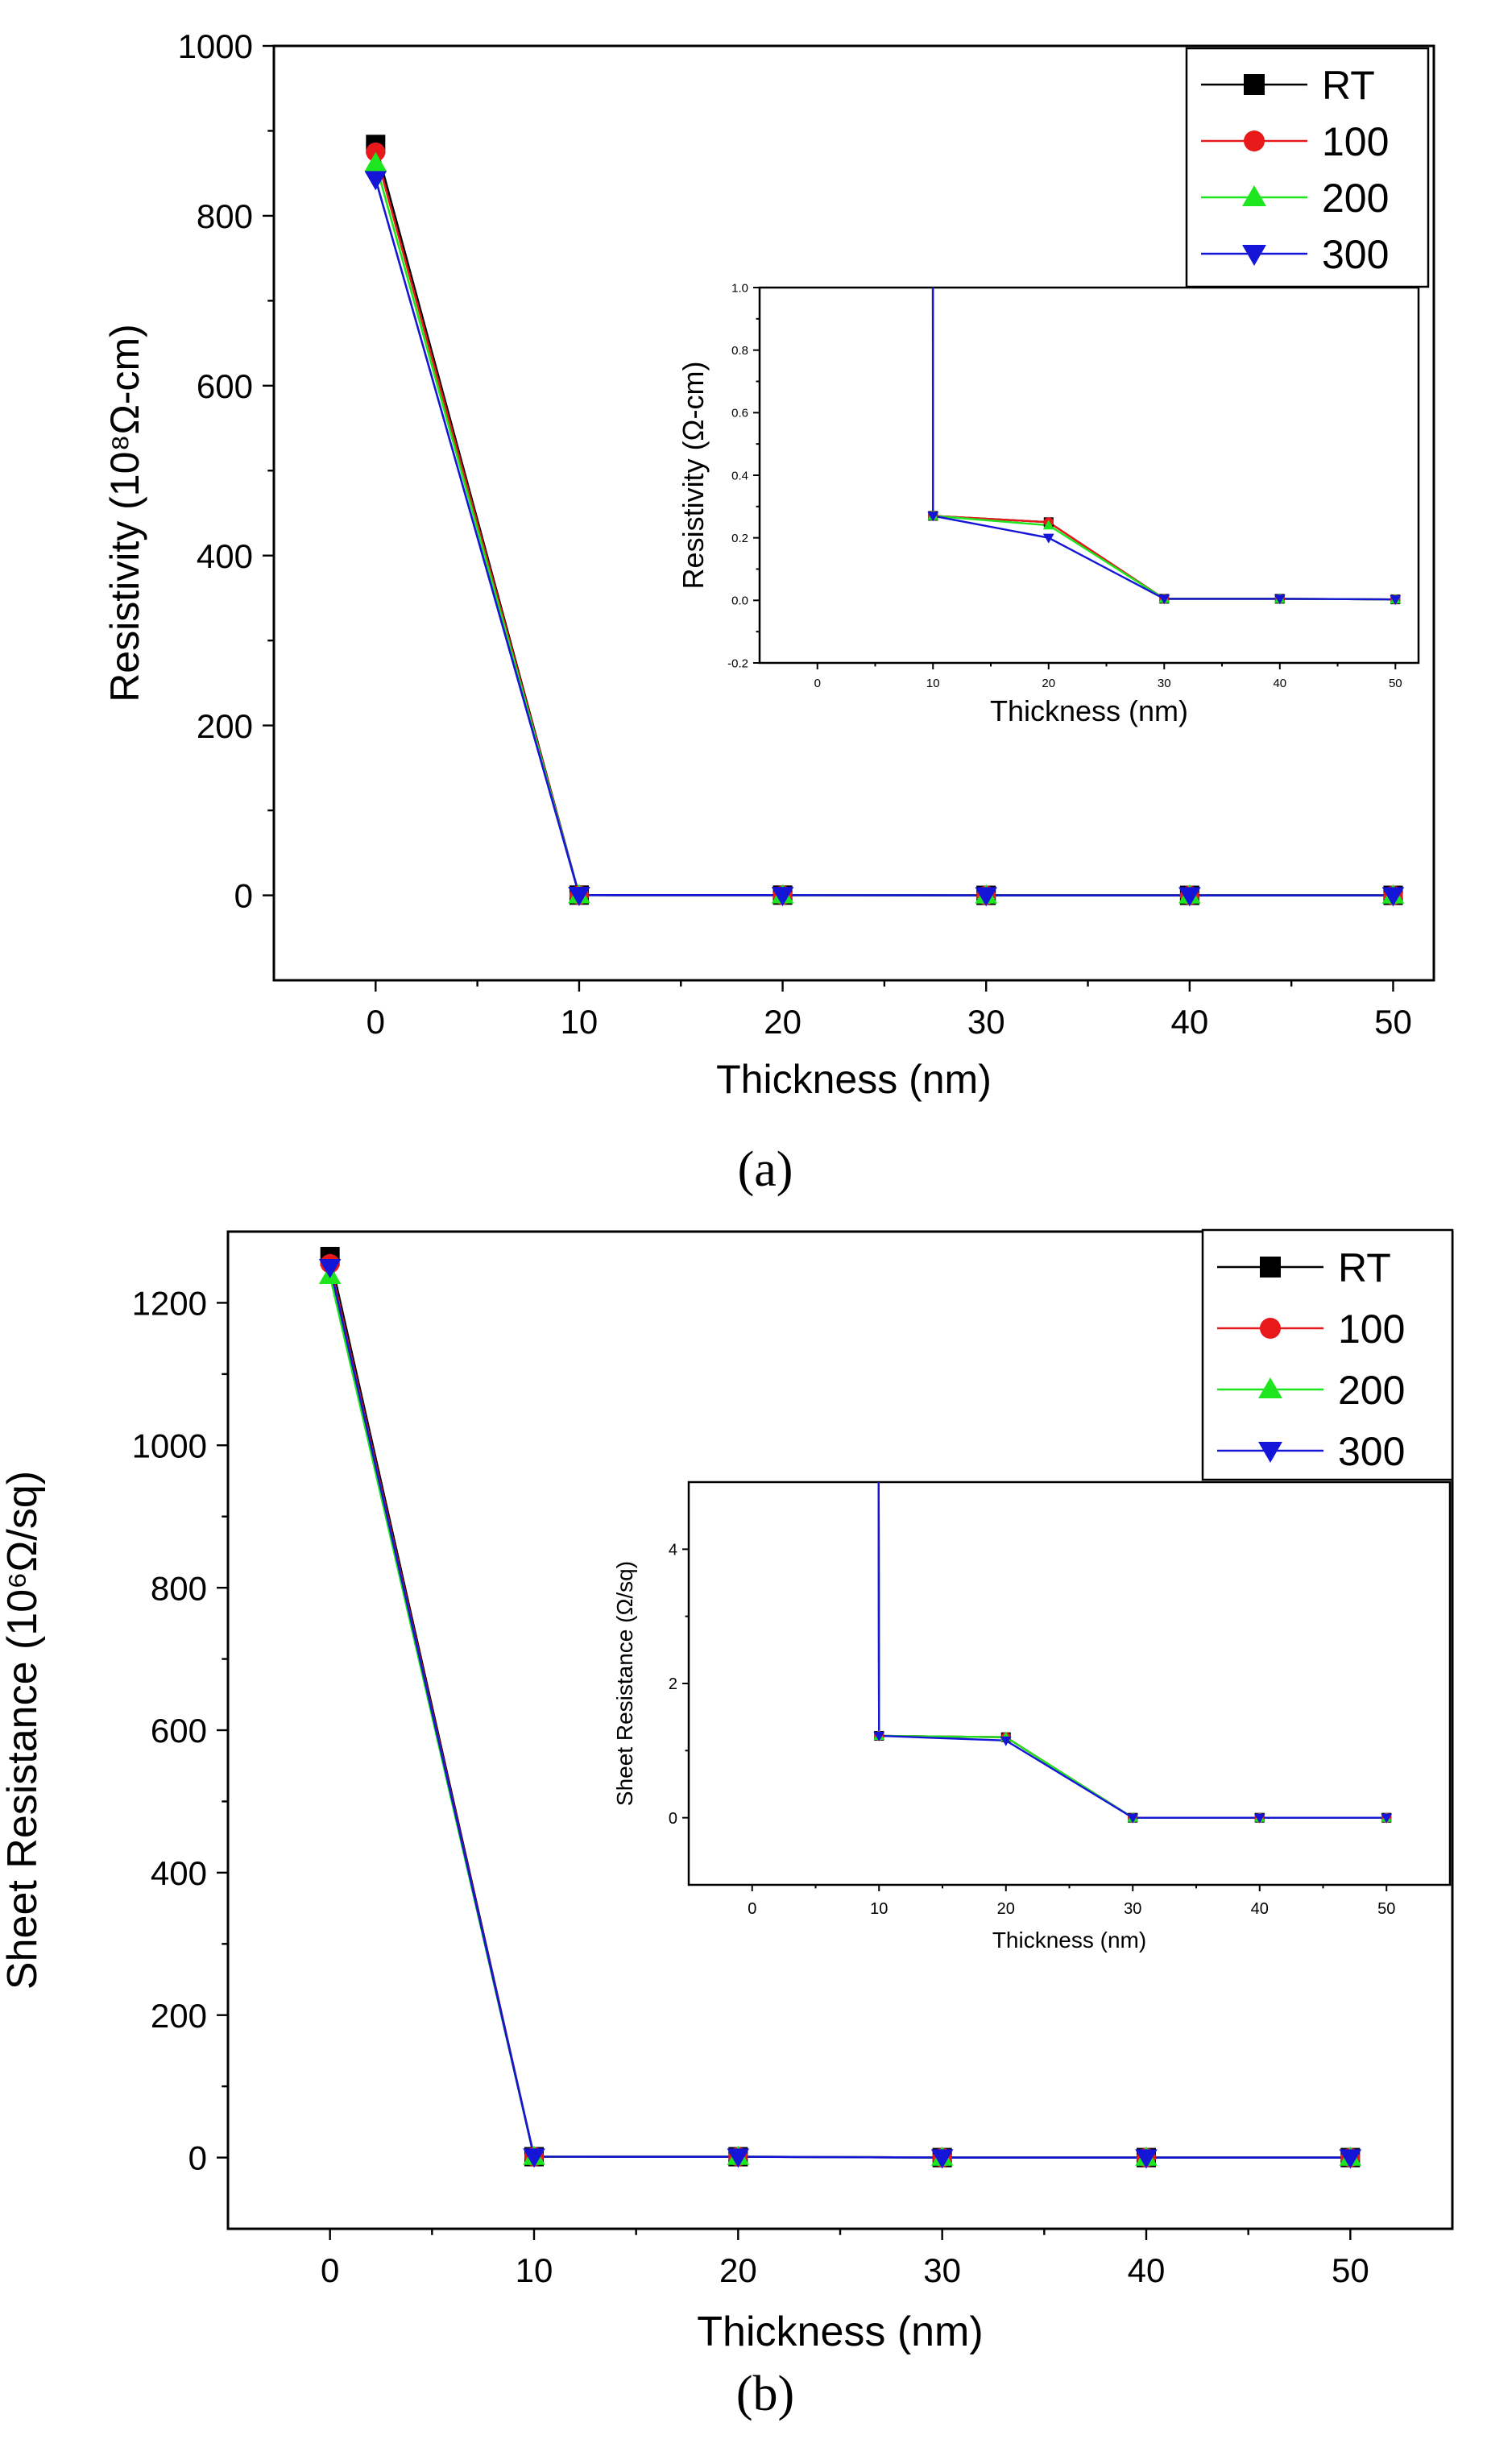  Describe the element at coordinates (1371, 1390) in the screenshot. I see `legend-label-200: 200` at that location.